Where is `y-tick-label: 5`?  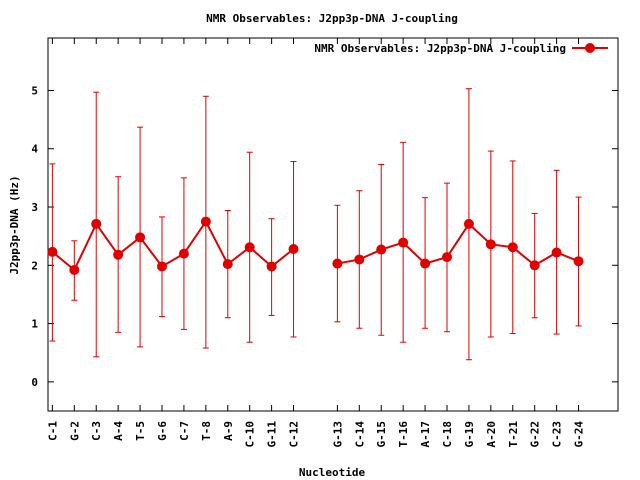
y-tick-label: 5 is located at coordinates (34, 90).